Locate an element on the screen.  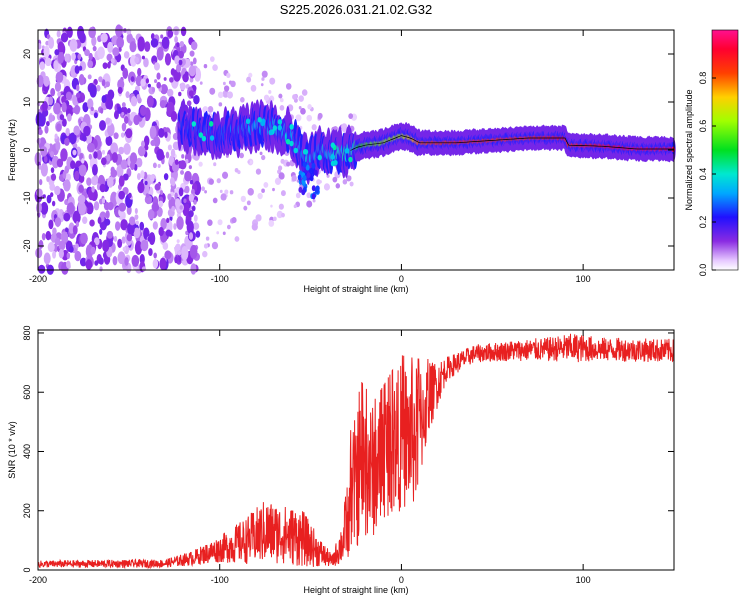
colorbar-tick-label: 0.6 is located at coordinates (703, 126).